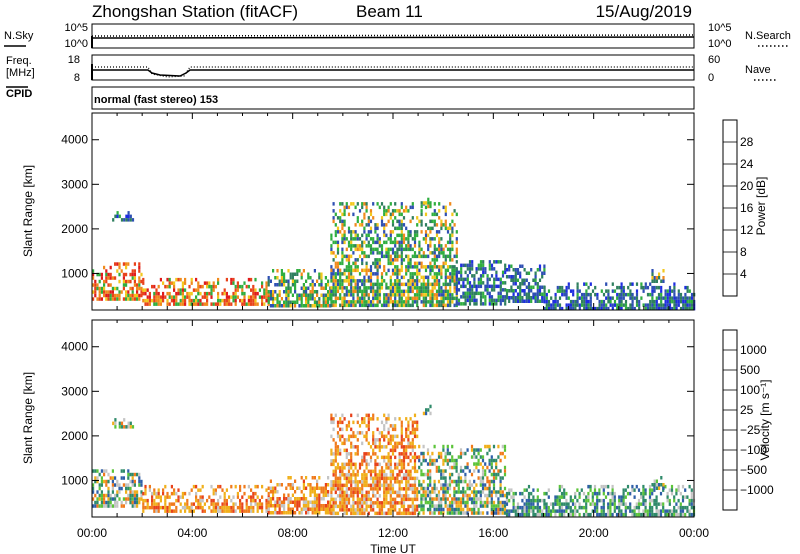  I want to click on noise-search-trace, so click(393, 35).